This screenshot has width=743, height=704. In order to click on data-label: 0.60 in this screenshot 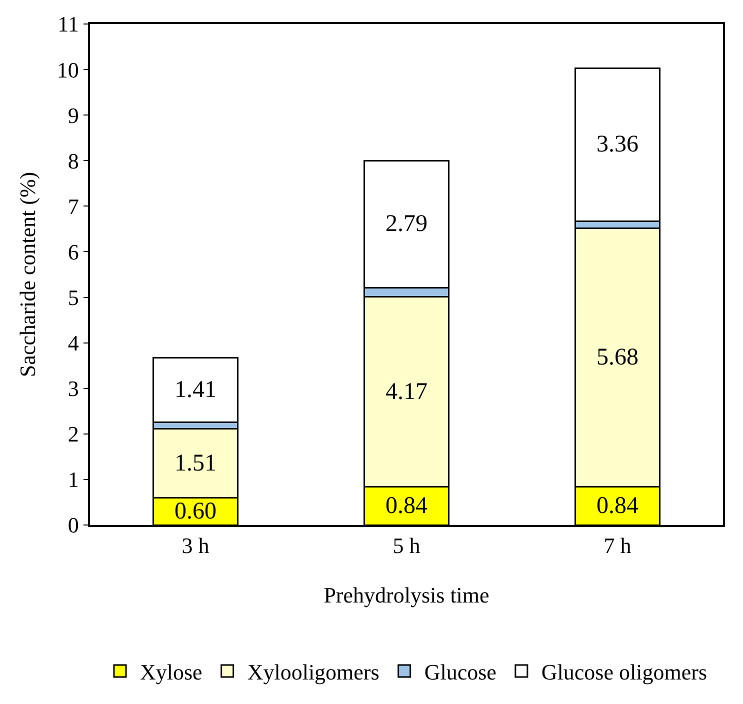, I will do `click(195, 511)`.